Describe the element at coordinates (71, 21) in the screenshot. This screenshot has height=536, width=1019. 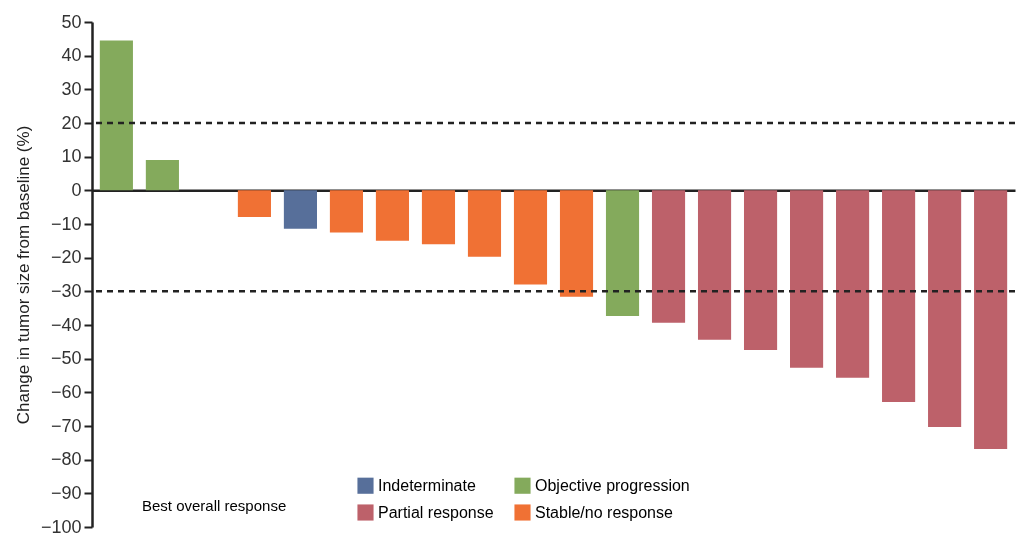
I see `y-tick-label: 50` at that location.